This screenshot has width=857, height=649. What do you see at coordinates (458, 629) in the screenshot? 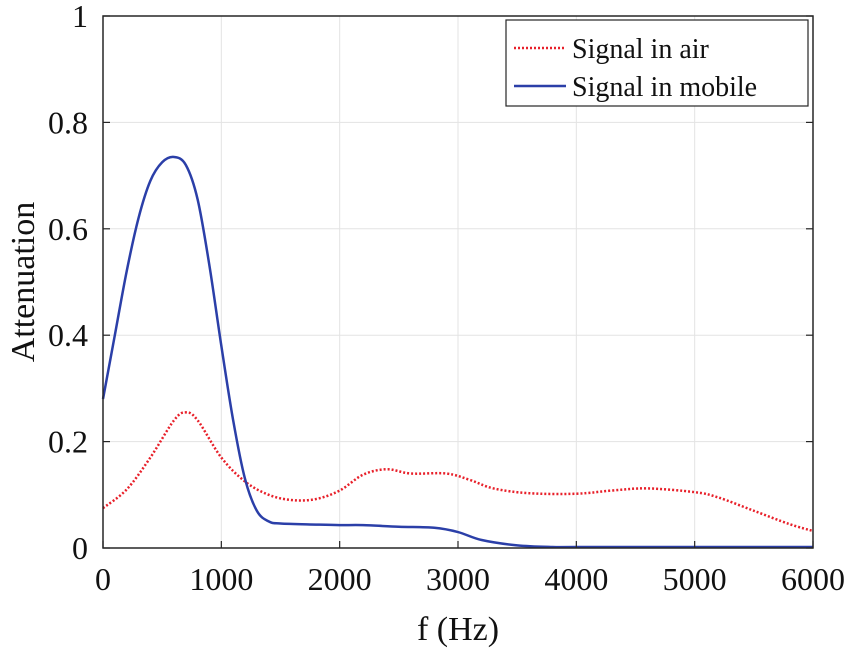
I see `x-axis-label: f (Hz)` at bounding box center [458, 629].